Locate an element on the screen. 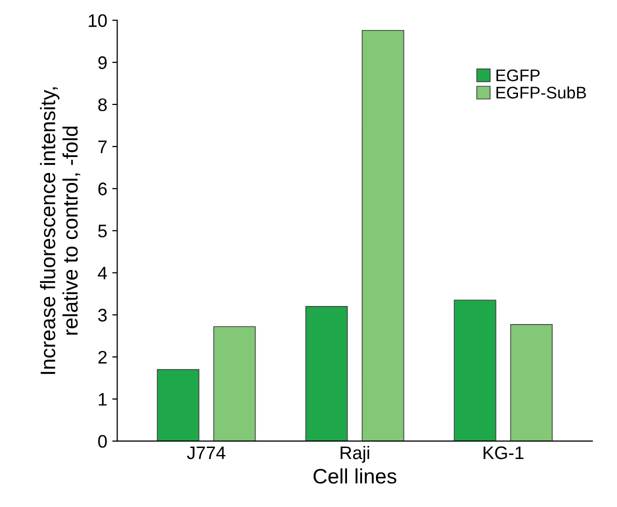 The height and width of the screenshot is (507, 617). y-tick-label: 3 is located at coordinates (102, 315).